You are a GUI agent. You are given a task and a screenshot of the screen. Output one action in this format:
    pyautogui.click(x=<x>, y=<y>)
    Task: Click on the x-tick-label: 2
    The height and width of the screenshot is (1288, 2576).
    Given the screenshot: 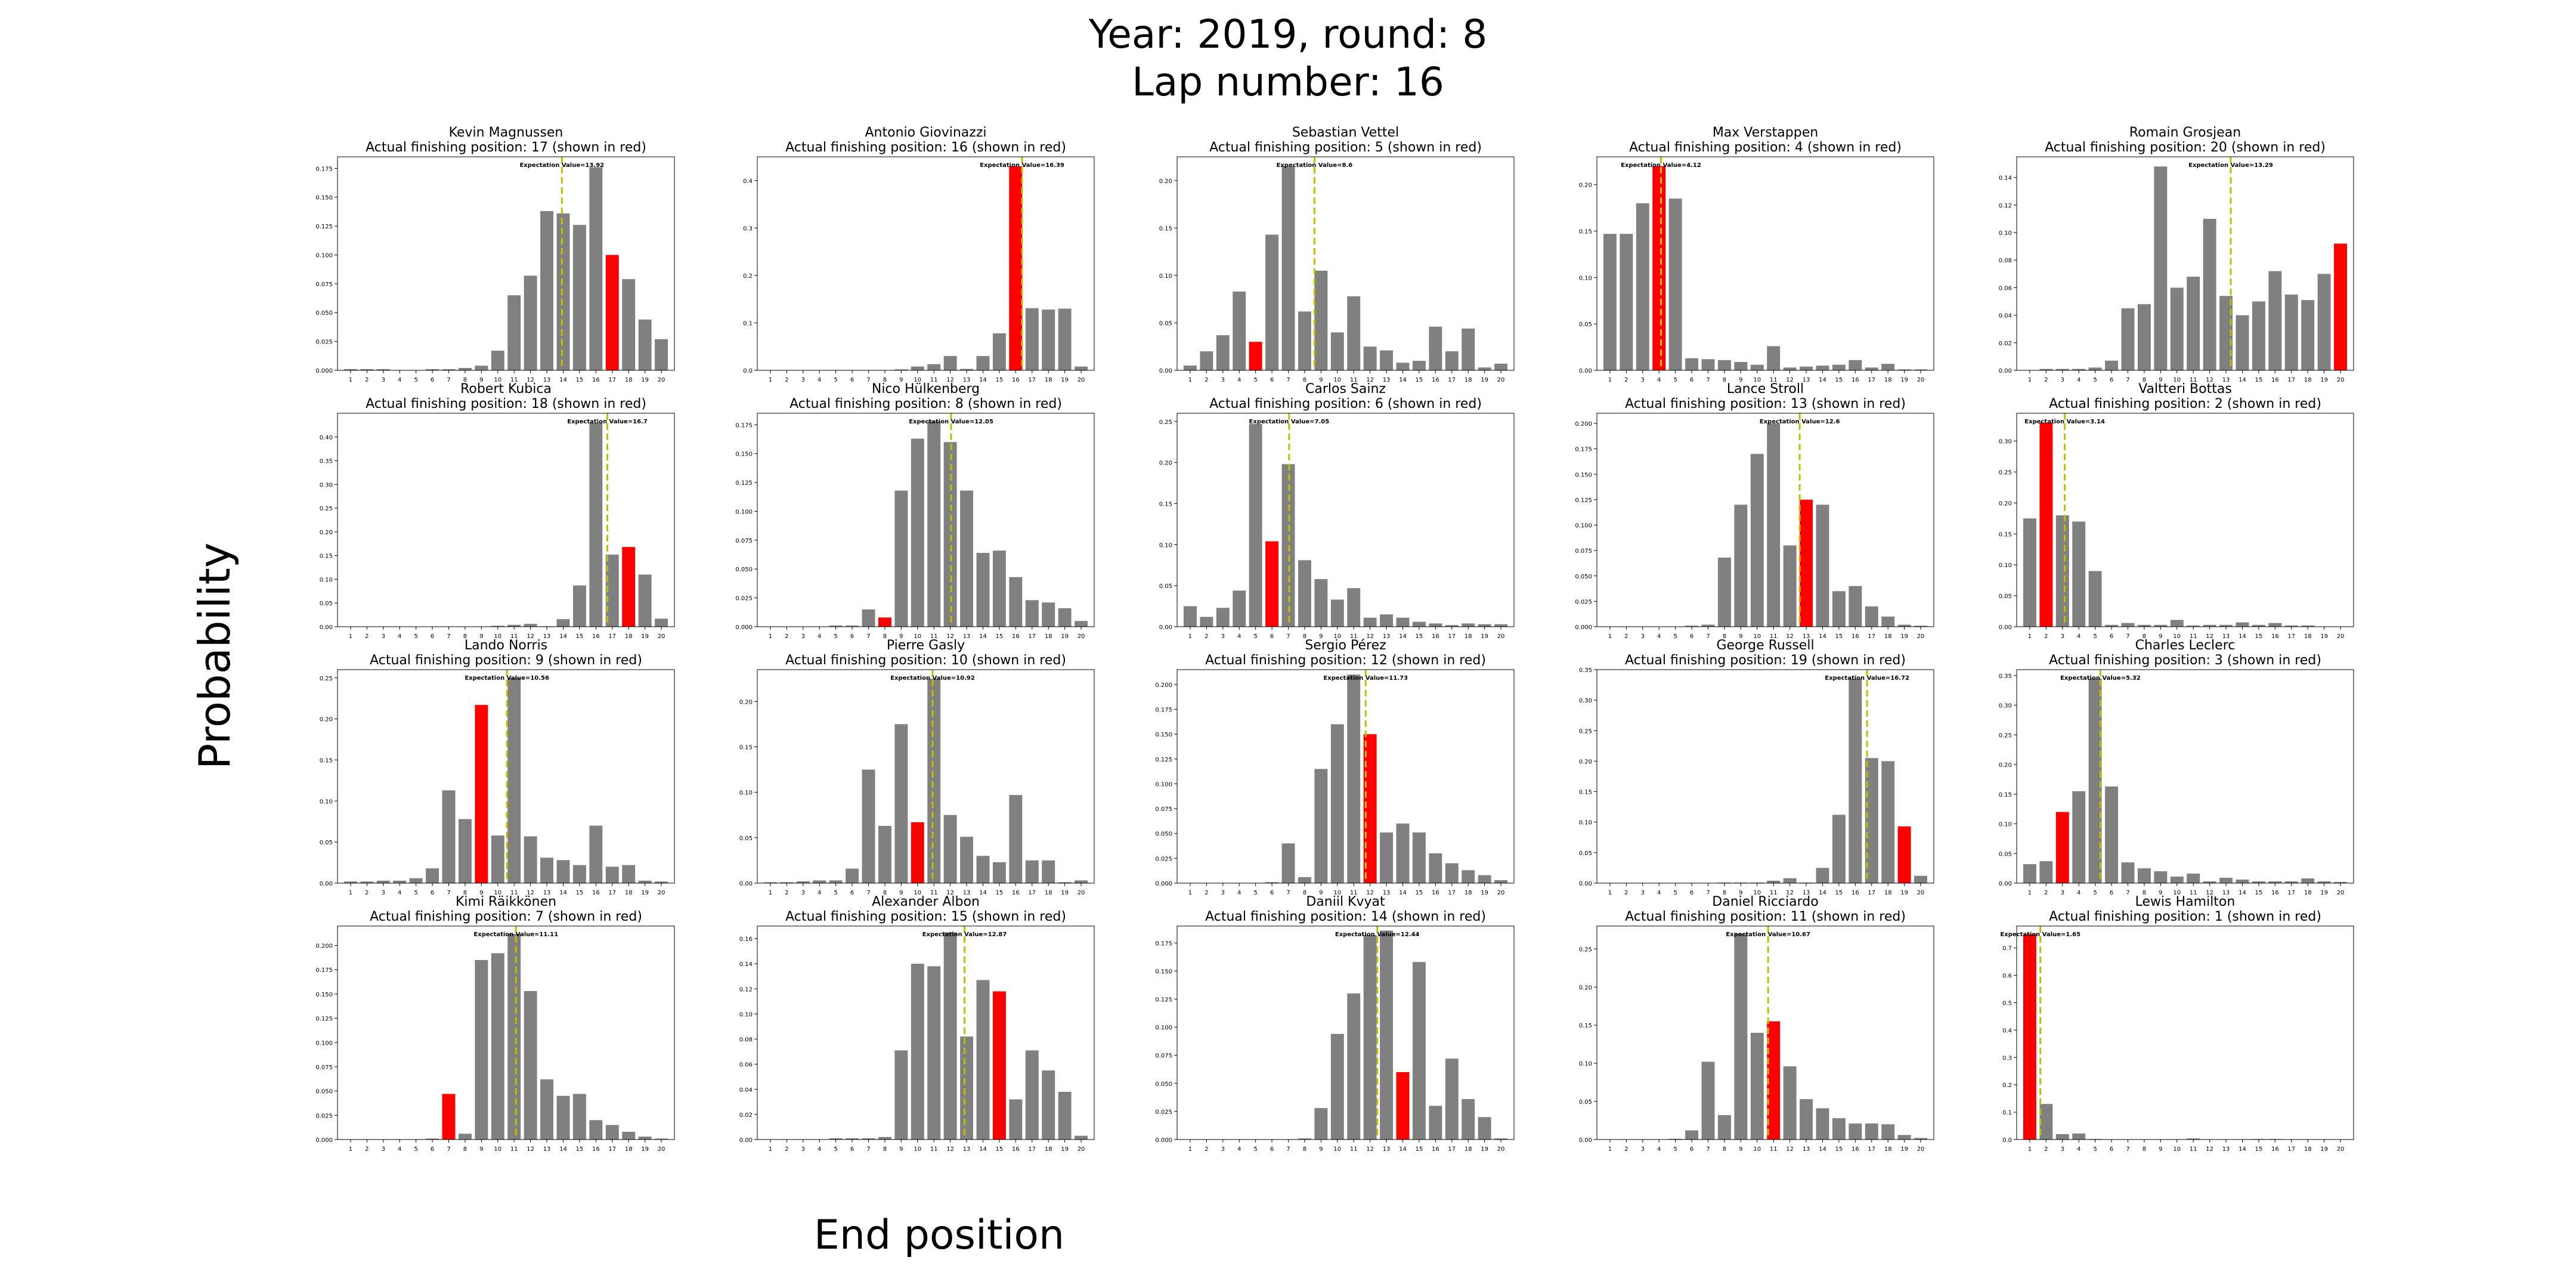 What is the action you would take?
    pyautogui.click(x=2046, y=380)
    